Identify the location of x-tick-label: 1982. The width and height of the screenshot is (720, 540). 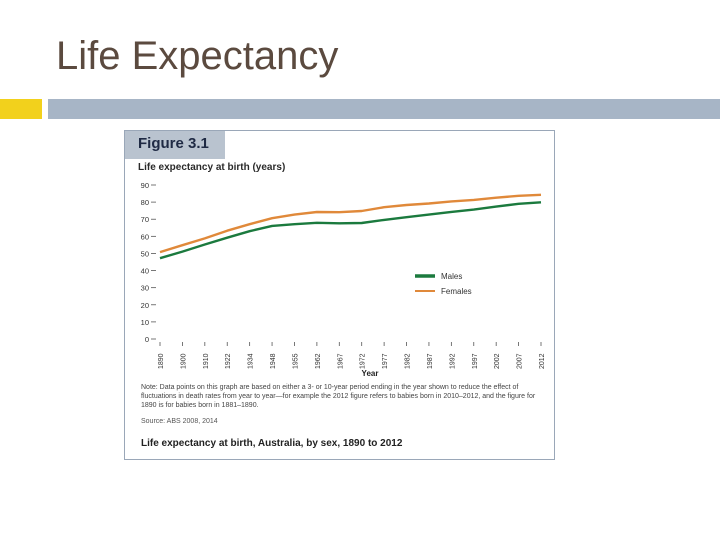
(408, 361).